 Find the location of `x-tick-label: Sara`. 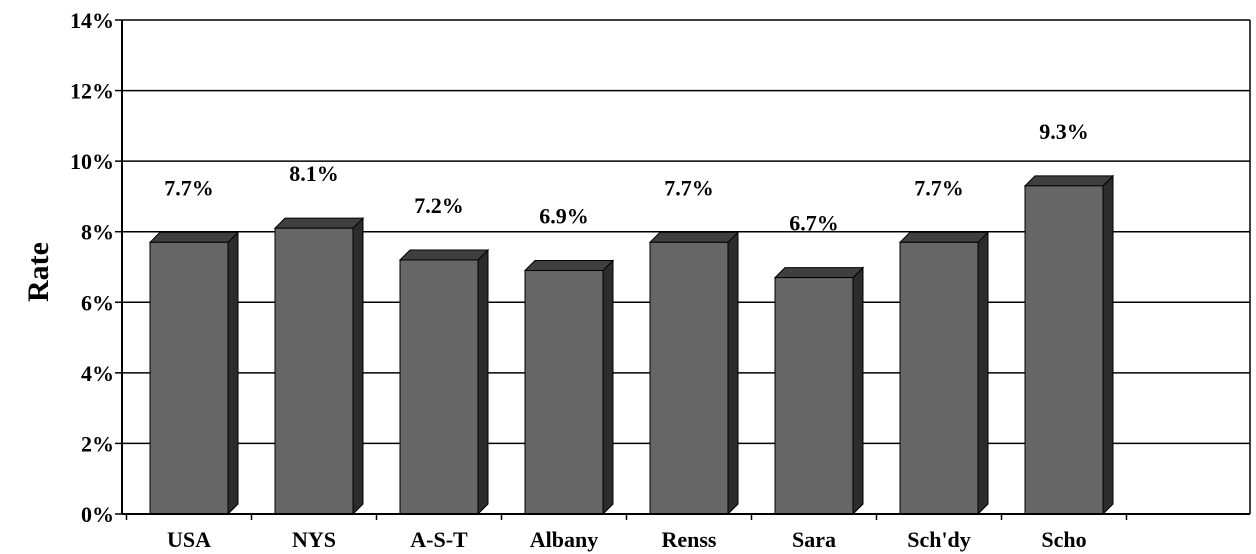

x-tick-label: Sara is located at coordinates (814, 539).